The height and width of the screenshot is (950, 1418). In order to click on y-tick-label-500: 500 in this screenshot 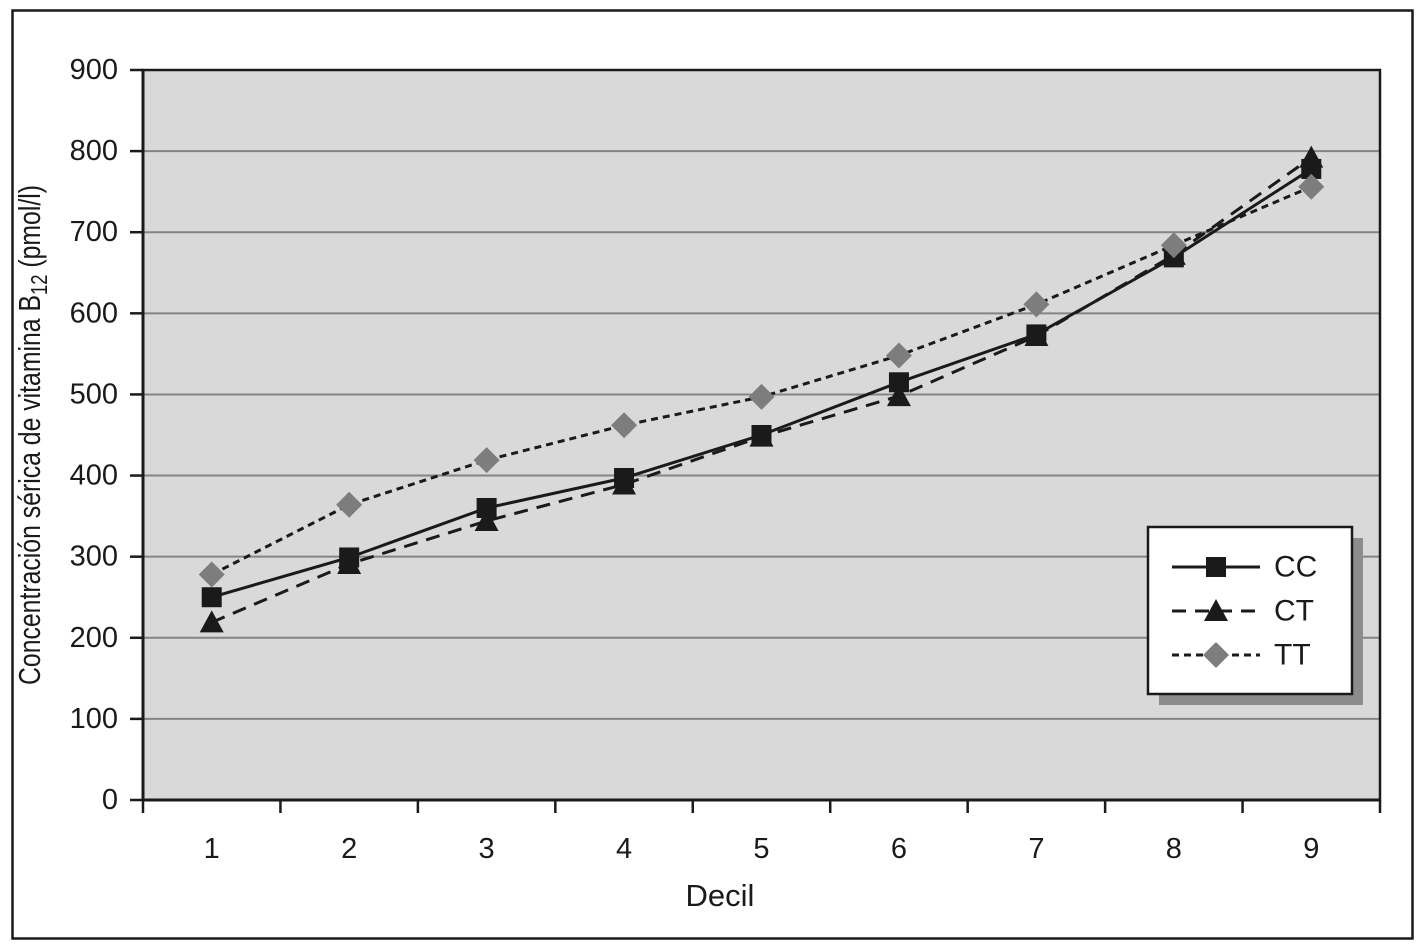, I will do `click(94, 394)`.